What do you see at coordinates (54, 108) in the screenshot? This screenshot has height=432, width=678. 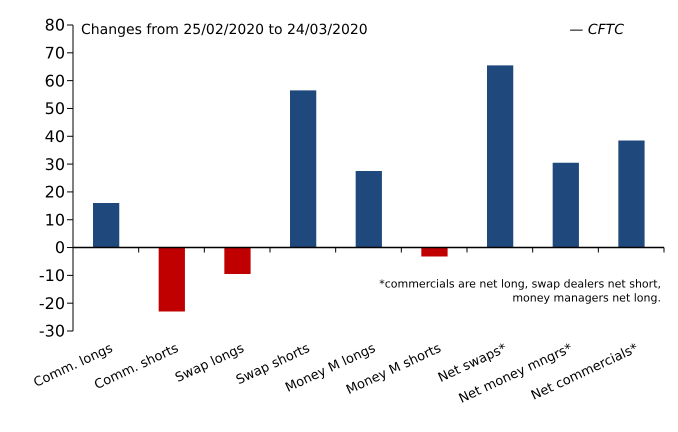 I see `y-tick-label: 50` at bounding box center [54, 108].